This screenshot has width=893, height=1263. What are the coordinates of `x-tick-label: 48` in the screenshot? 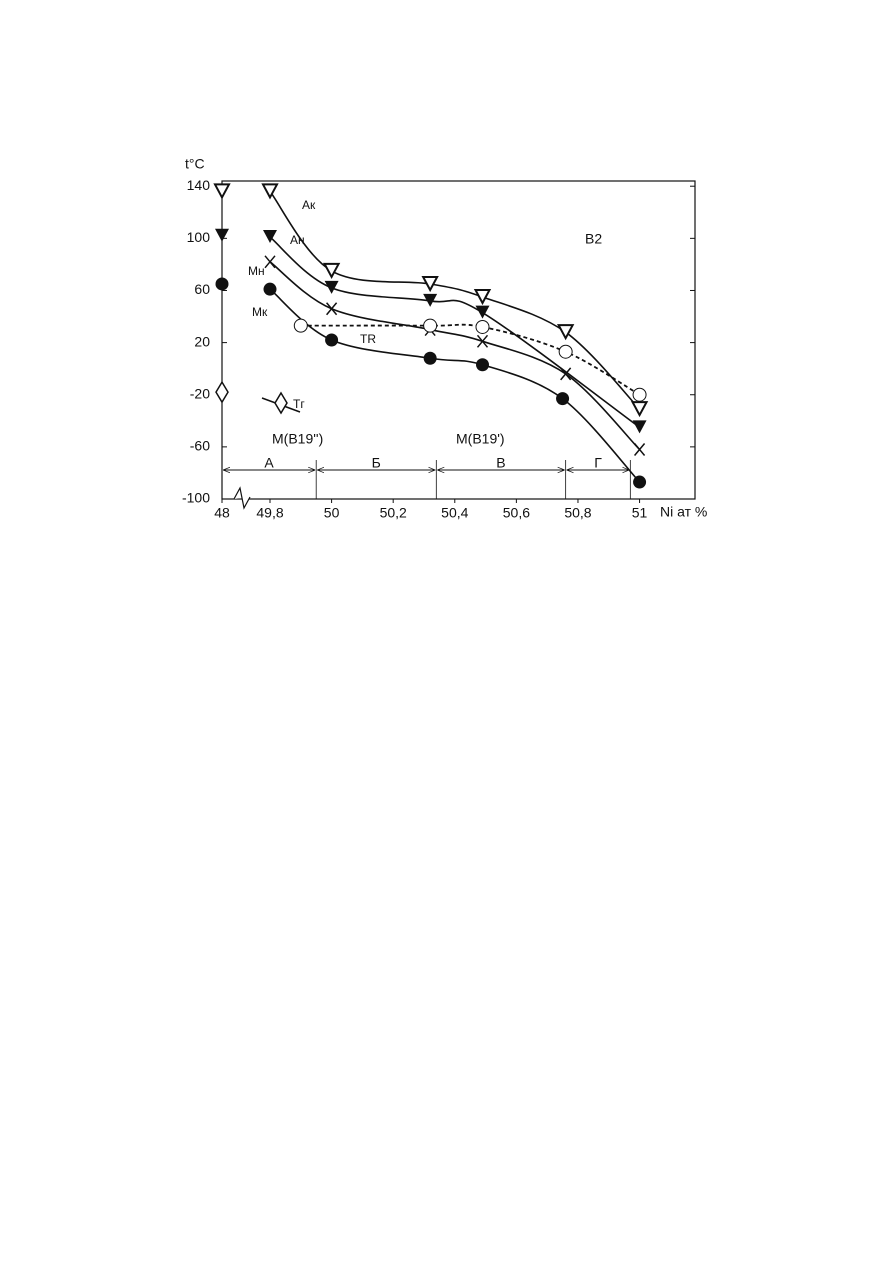 It's located at (222, 513).